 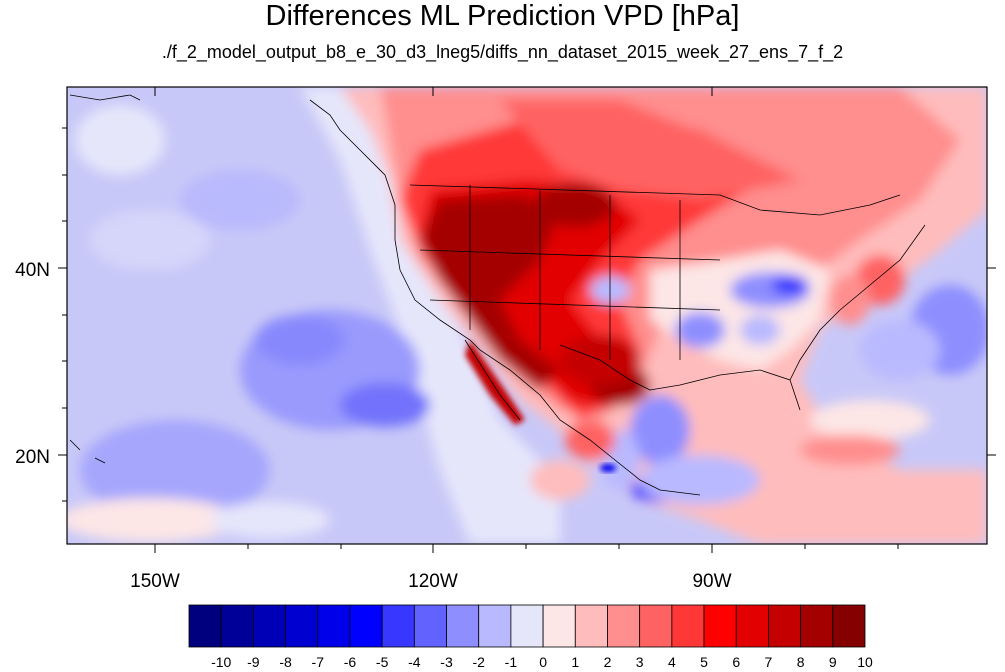 What do you see at coordinates (221, 662) in the screenshot?
I see `colorbar-label: -10` at bounding box center [221, 662].